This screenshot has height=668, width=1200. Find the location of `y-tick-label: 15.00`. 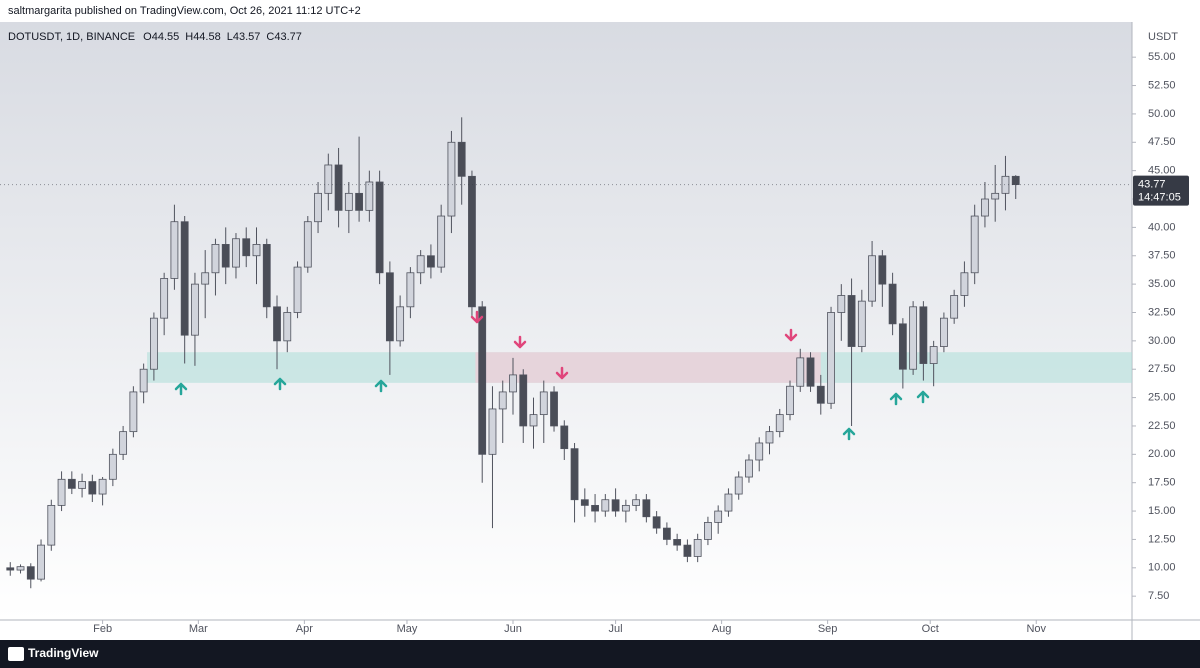

y-tick-label: 15.00 is located at coordinates (1162, 511).